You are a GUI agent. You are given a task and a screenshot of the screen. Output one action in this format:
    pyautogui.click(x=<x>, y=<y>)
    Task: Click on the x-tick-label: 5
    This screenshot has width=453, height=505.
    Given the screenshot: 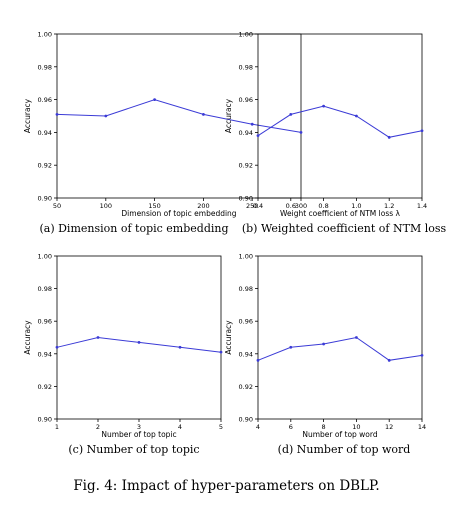 What is the action you would take?
    pyautogui.click(x=221, y=427)
    